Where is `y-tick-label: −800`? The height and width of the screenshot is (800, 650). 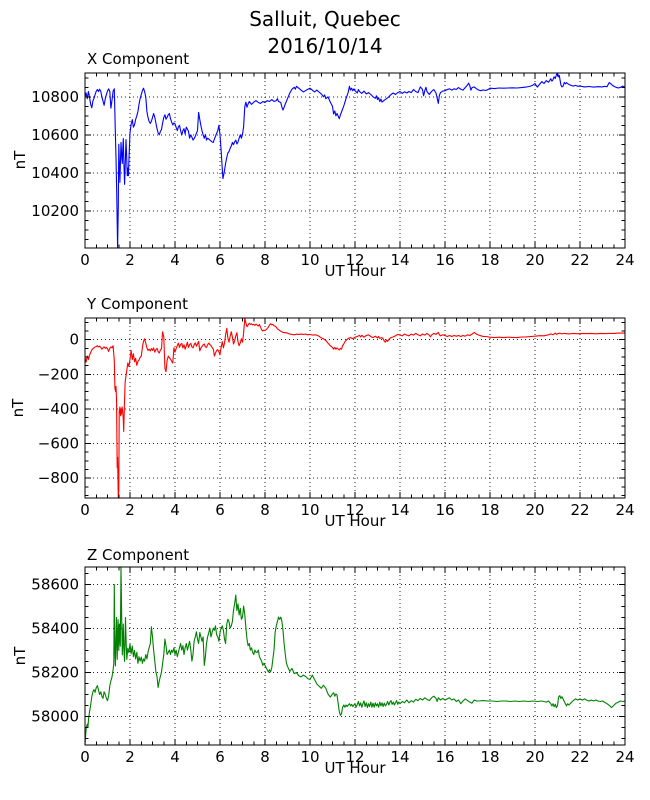
y-tick-label: −800 is located at coordinates (58, 478).